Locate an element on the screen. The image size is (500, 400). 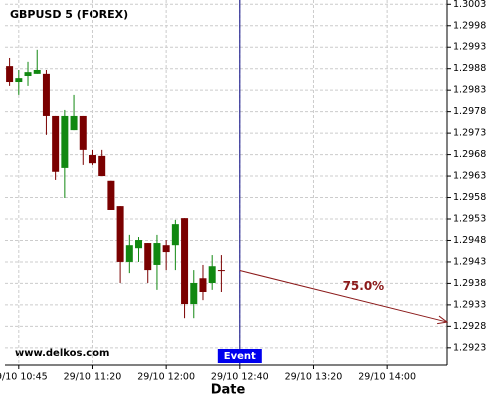
event-label: Event is located at coordinates (240, 356).